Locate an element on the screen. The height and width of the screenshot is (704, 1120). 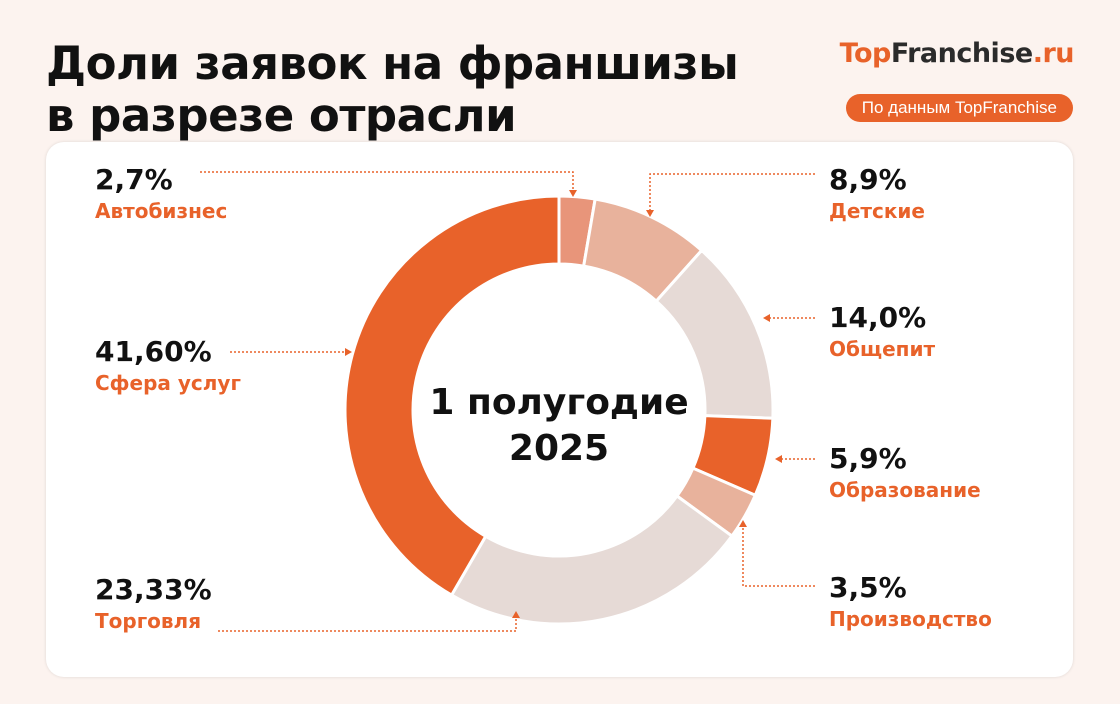
label-obshchepit: 14,0% Общепит is located at coordinates (882, 333).